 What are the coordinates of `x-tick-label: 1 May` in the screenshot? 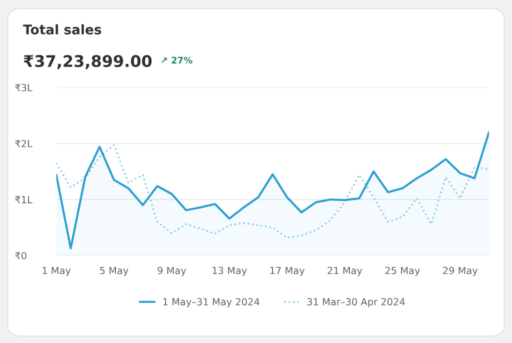 It's located at (56, 271).